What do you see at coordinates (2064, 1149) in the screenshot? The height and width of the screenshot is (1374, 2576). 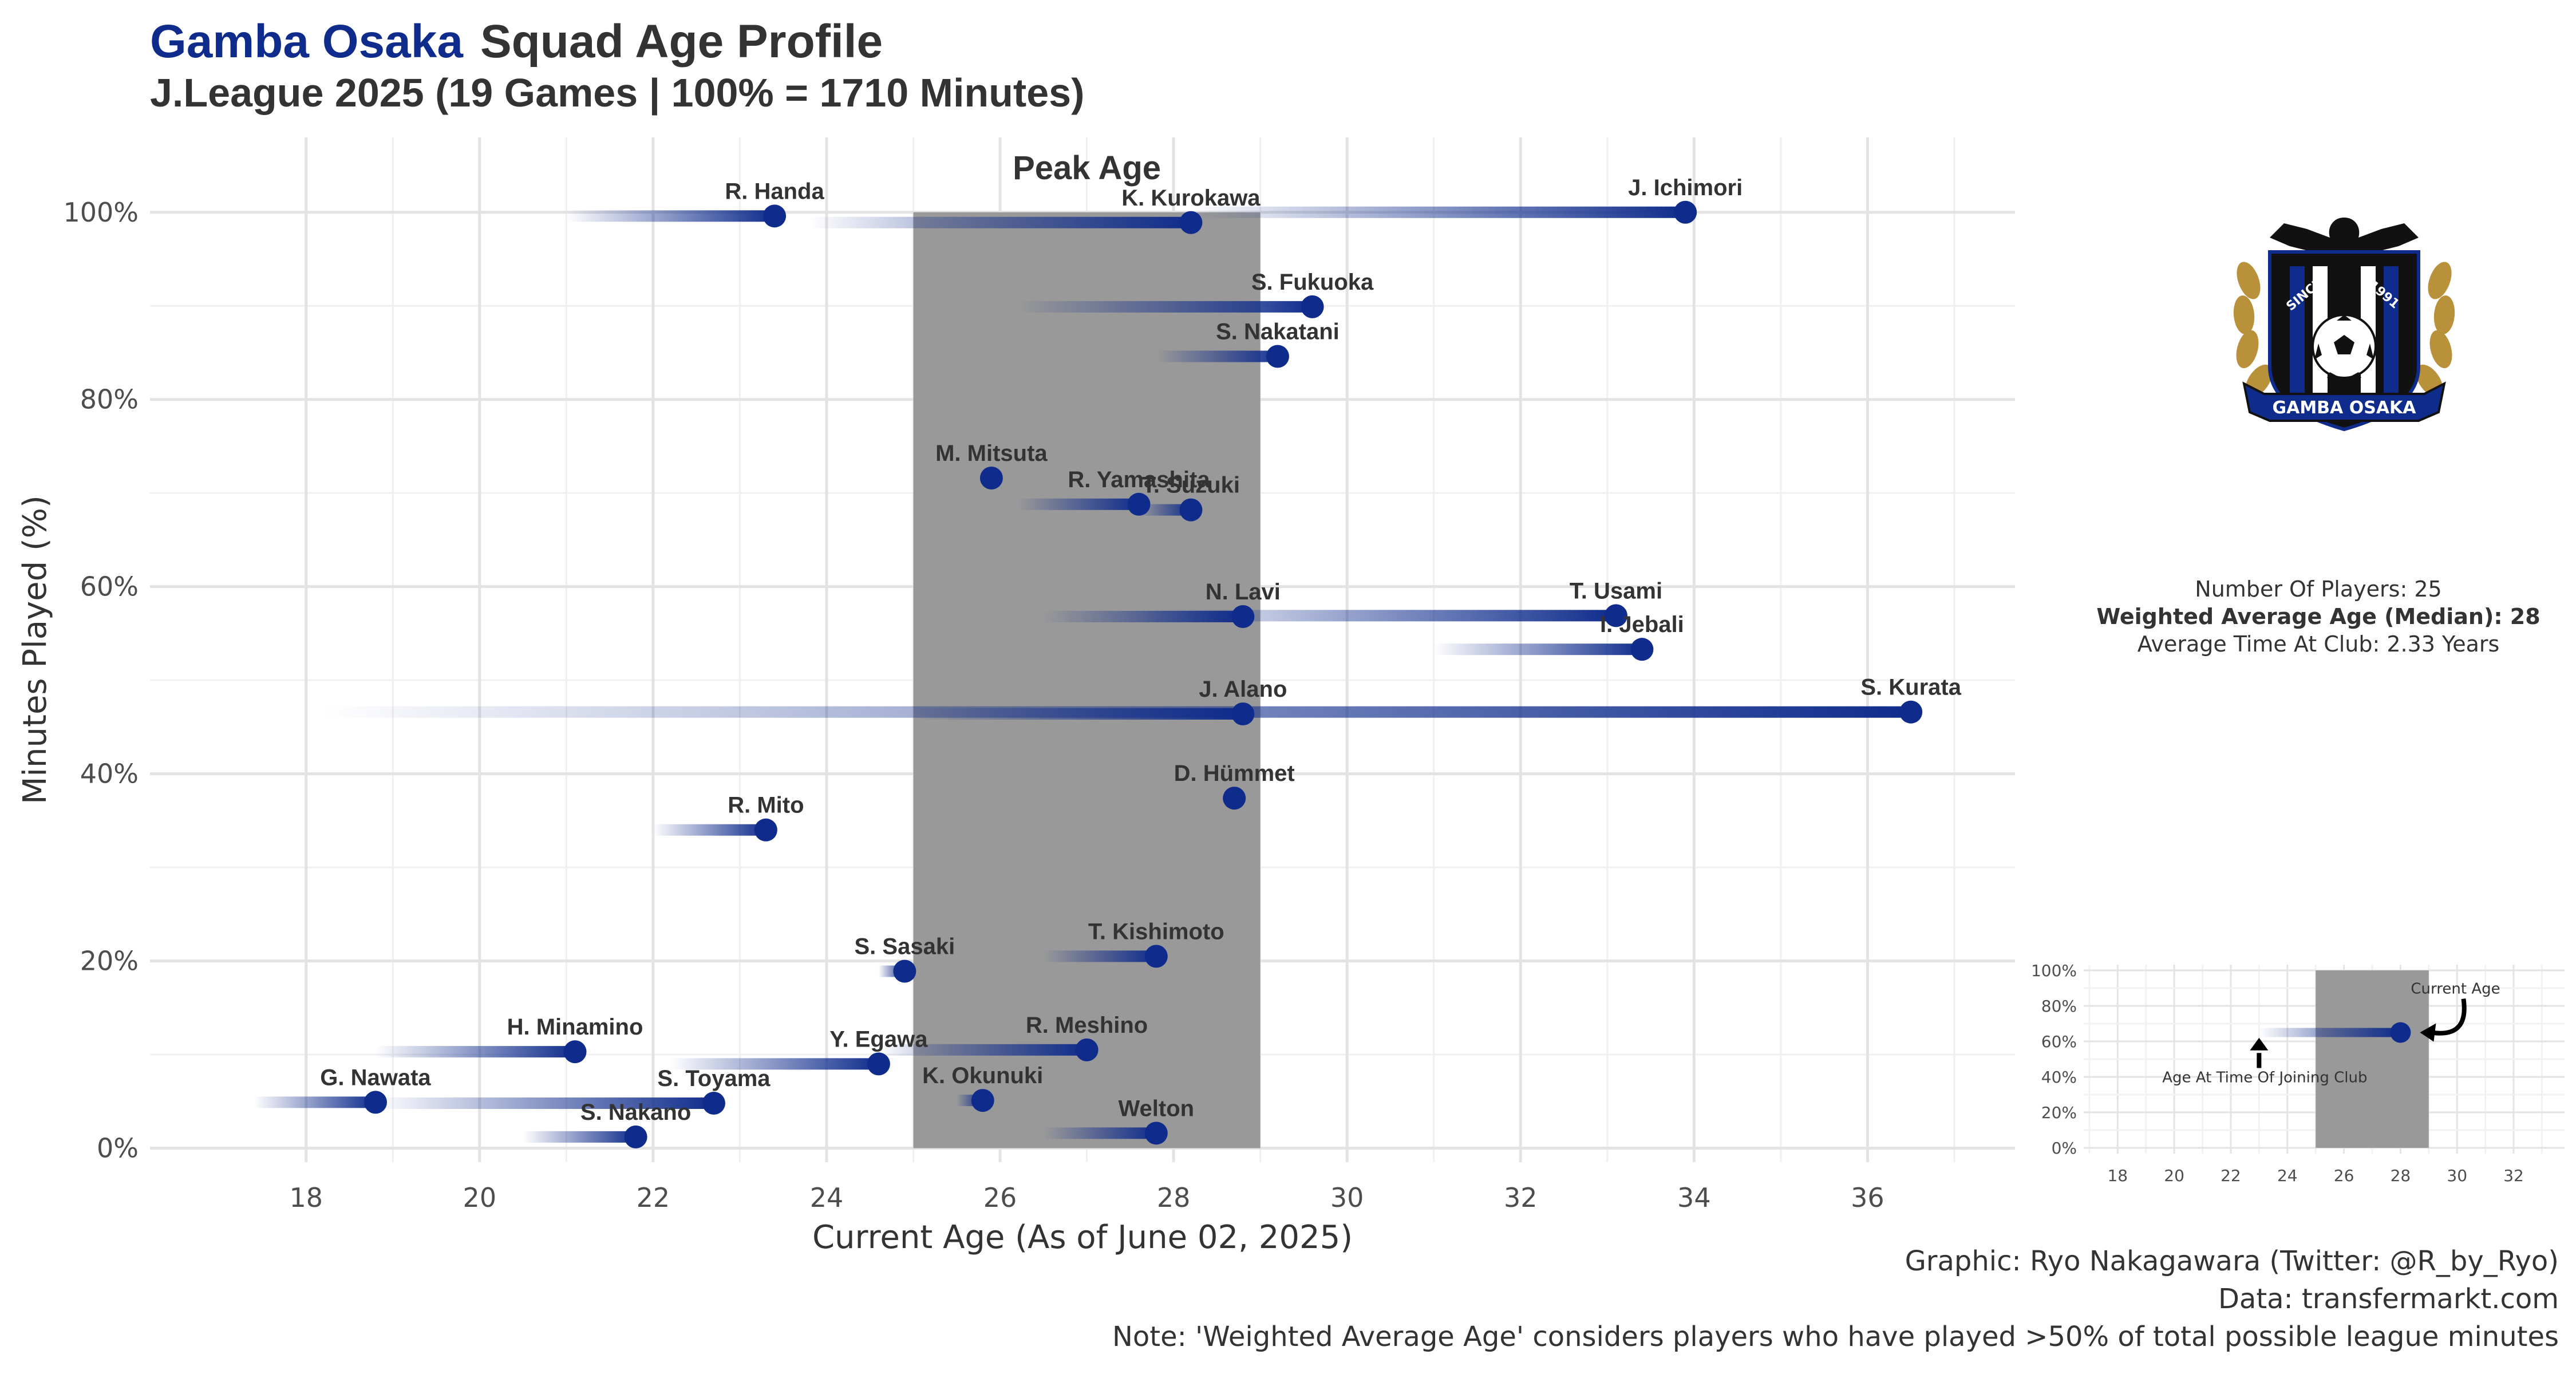 I see `mini-y-tick-label: 0%` at bounding box center [2064, 1149].